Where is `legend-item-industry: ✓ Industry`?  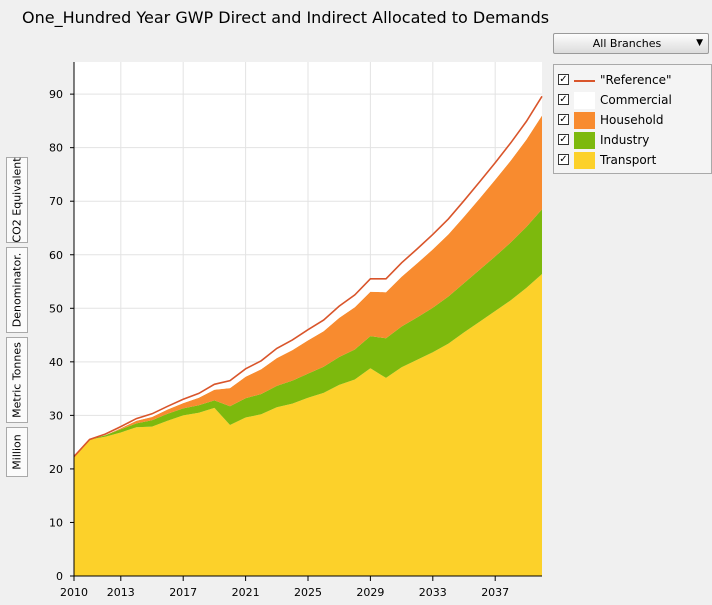 legend-item-industry: ✓ Industry is located at coordinates (633, 141).